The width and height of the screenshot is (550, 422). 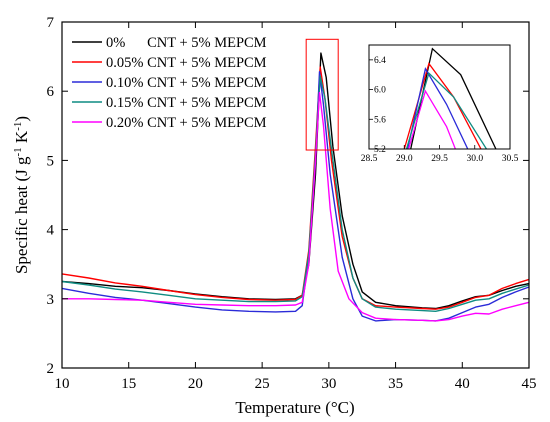 I want to click on inset-y-tick-label: 6.0, so click(x=380, y=91).